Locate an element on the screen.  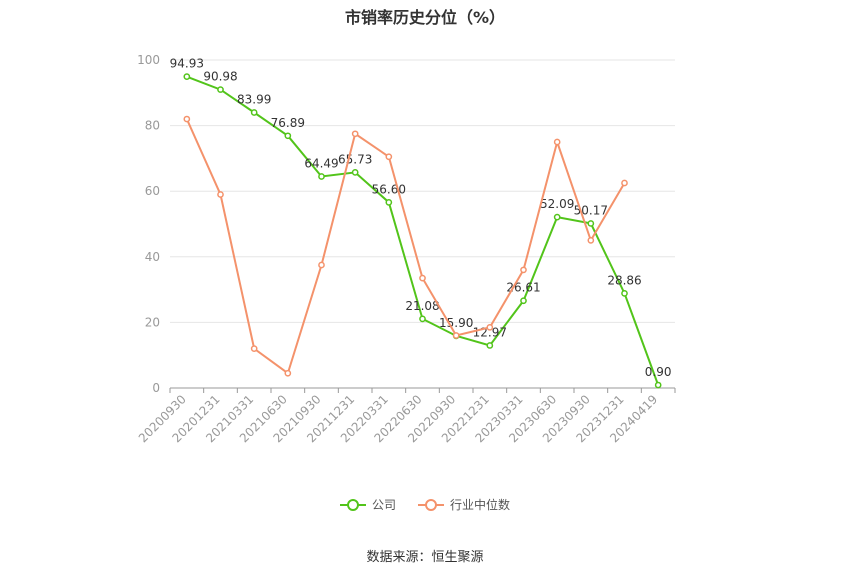
data-label: 21.08 is located at coordinates (422, 306).